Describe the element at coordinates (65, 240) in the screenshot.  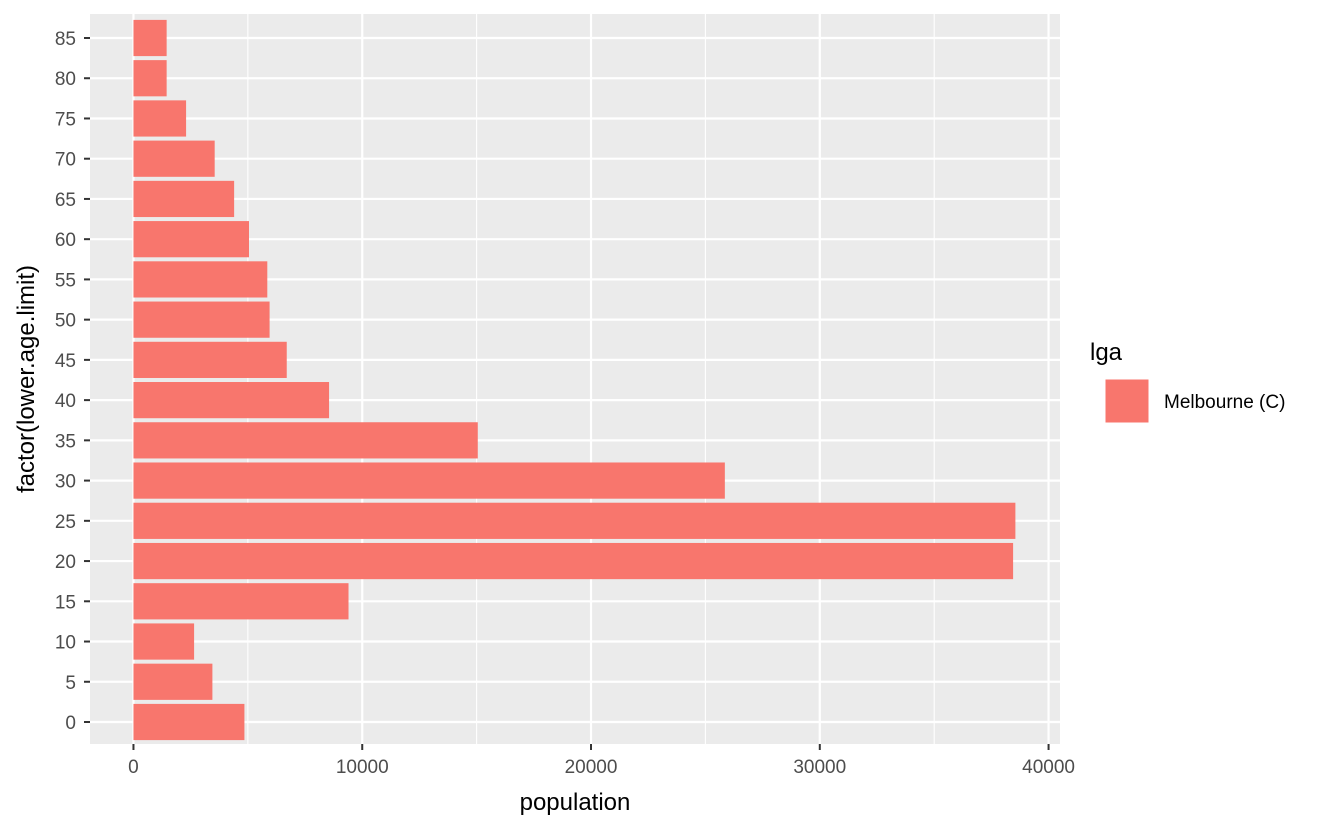
I see `y-tick-label: 60` at that location.